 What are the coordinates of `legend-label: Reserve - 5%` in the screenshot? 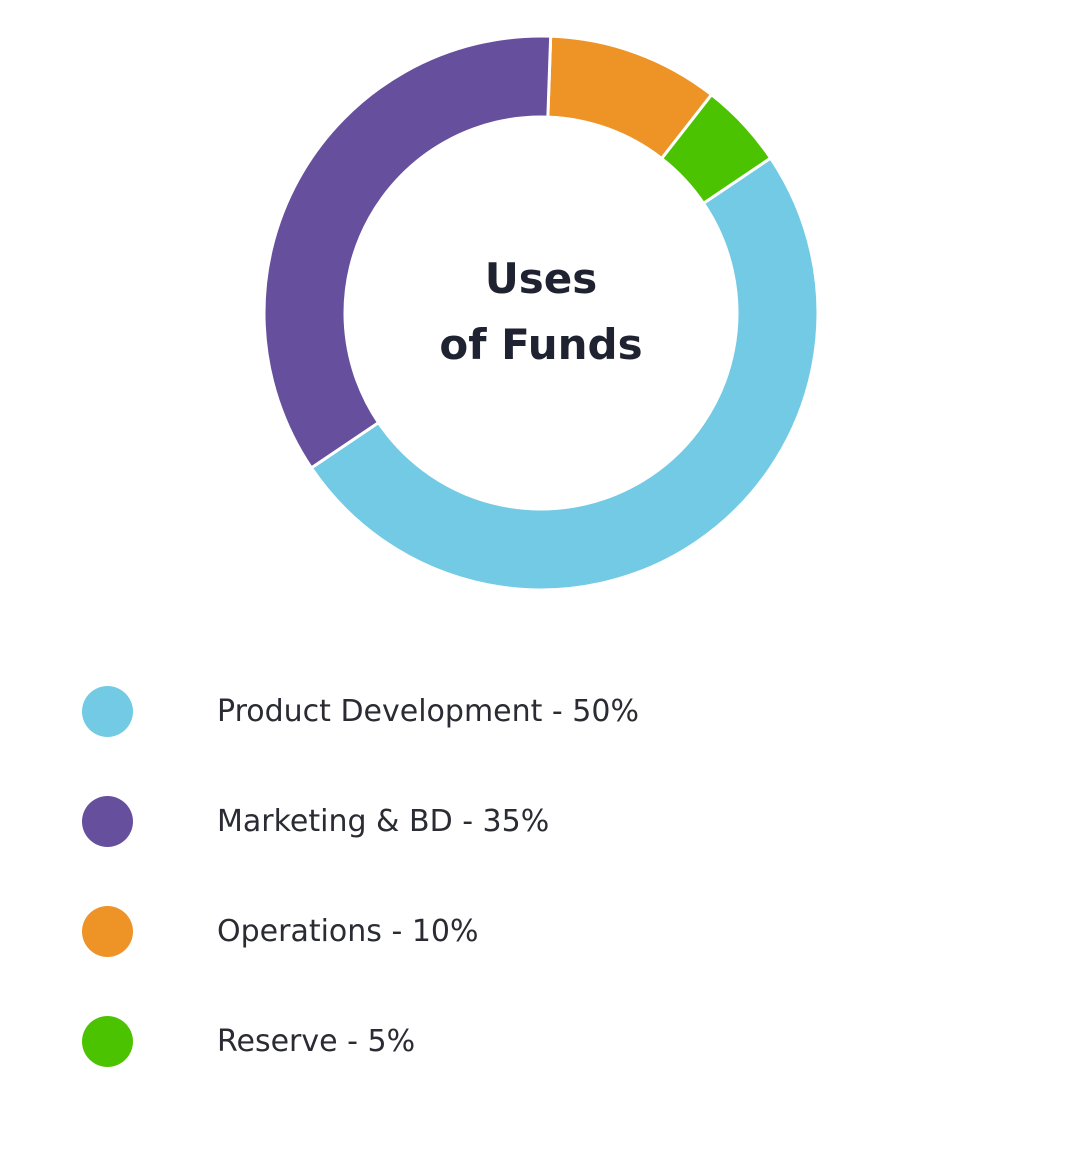 It's located at (316, 1041).